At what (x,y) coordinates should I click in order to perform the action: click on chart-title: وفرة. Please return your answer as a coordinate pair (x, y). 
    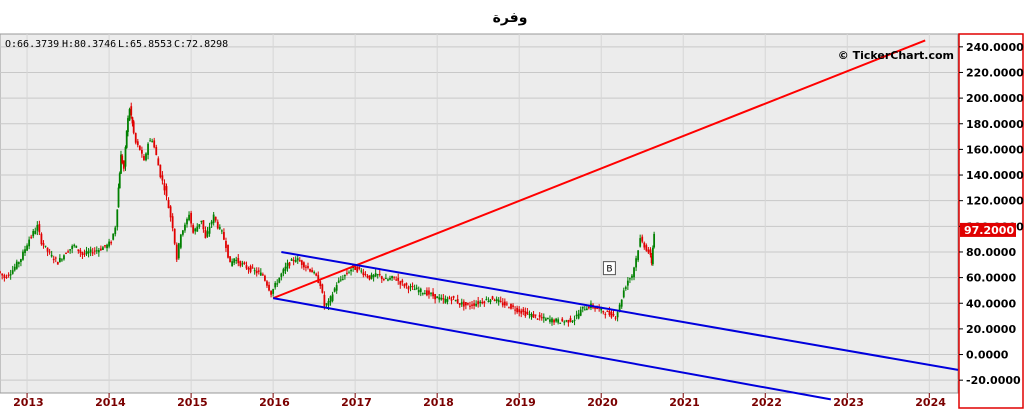
    Looking at the image, I should click on (510, 18).